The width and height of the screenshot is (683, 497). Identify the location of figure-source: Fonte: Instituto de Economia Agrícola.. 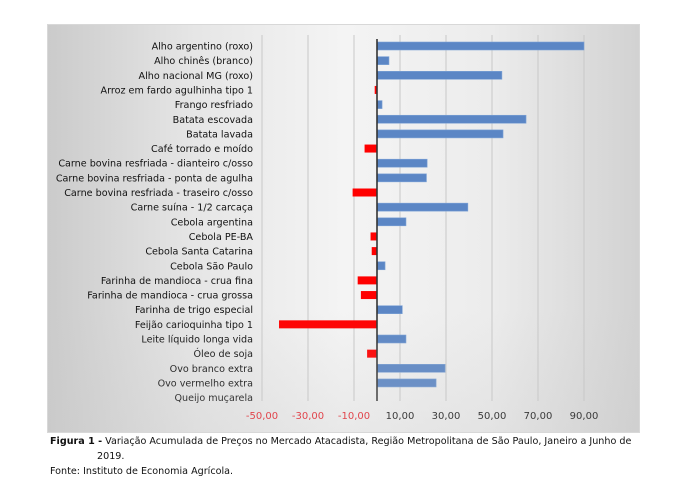
(142, 471).